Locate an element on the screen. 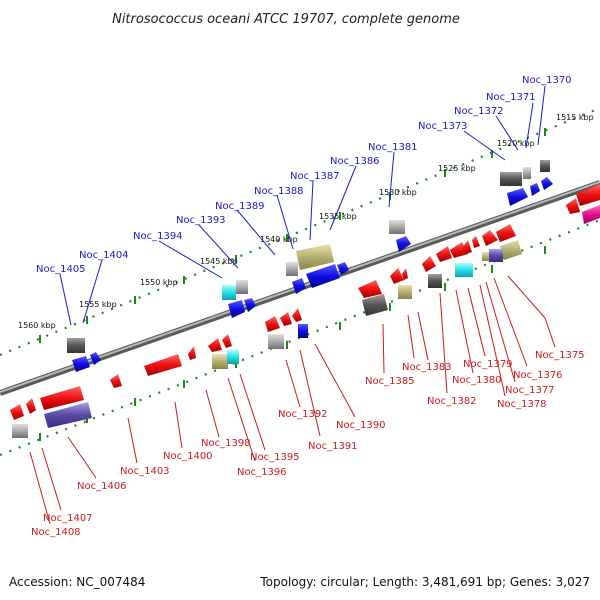 This screenshot has width=600, height=600. gene-label-top: Noc_1404 is located at coordinates (104, 255).